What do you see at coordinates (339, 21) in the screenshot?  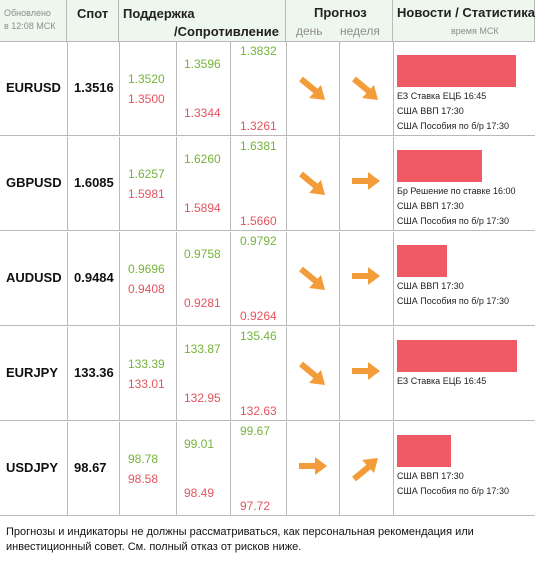 I see `forecast-header-cell: Прогноз день неделя` at bounding box center [339, 21].